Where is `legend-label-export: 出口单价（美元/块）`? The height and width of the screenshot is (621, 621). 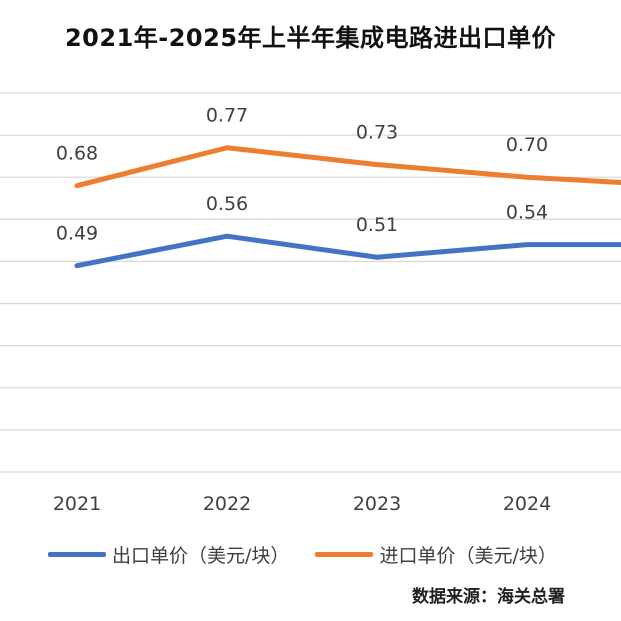 legend-label-export: 出口单价（美元/块） is located at coordinates (201, 556).